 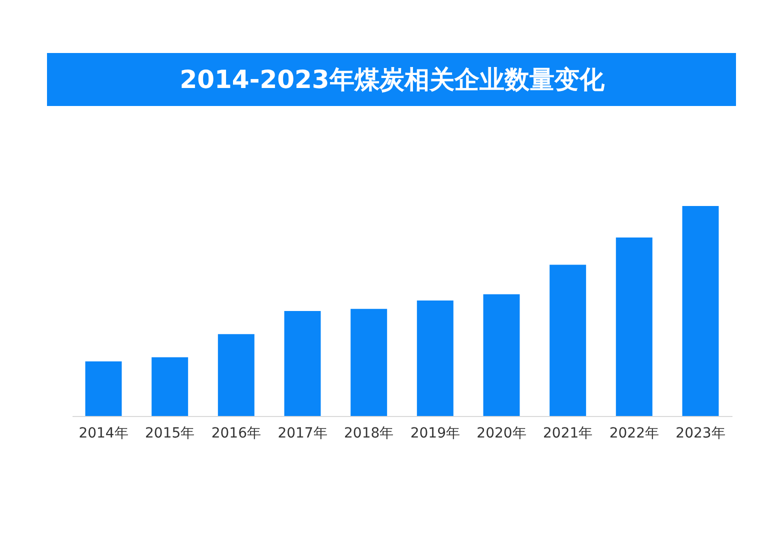 I want to click on x-tick-label: 2021年, so click(x=568, y=434).